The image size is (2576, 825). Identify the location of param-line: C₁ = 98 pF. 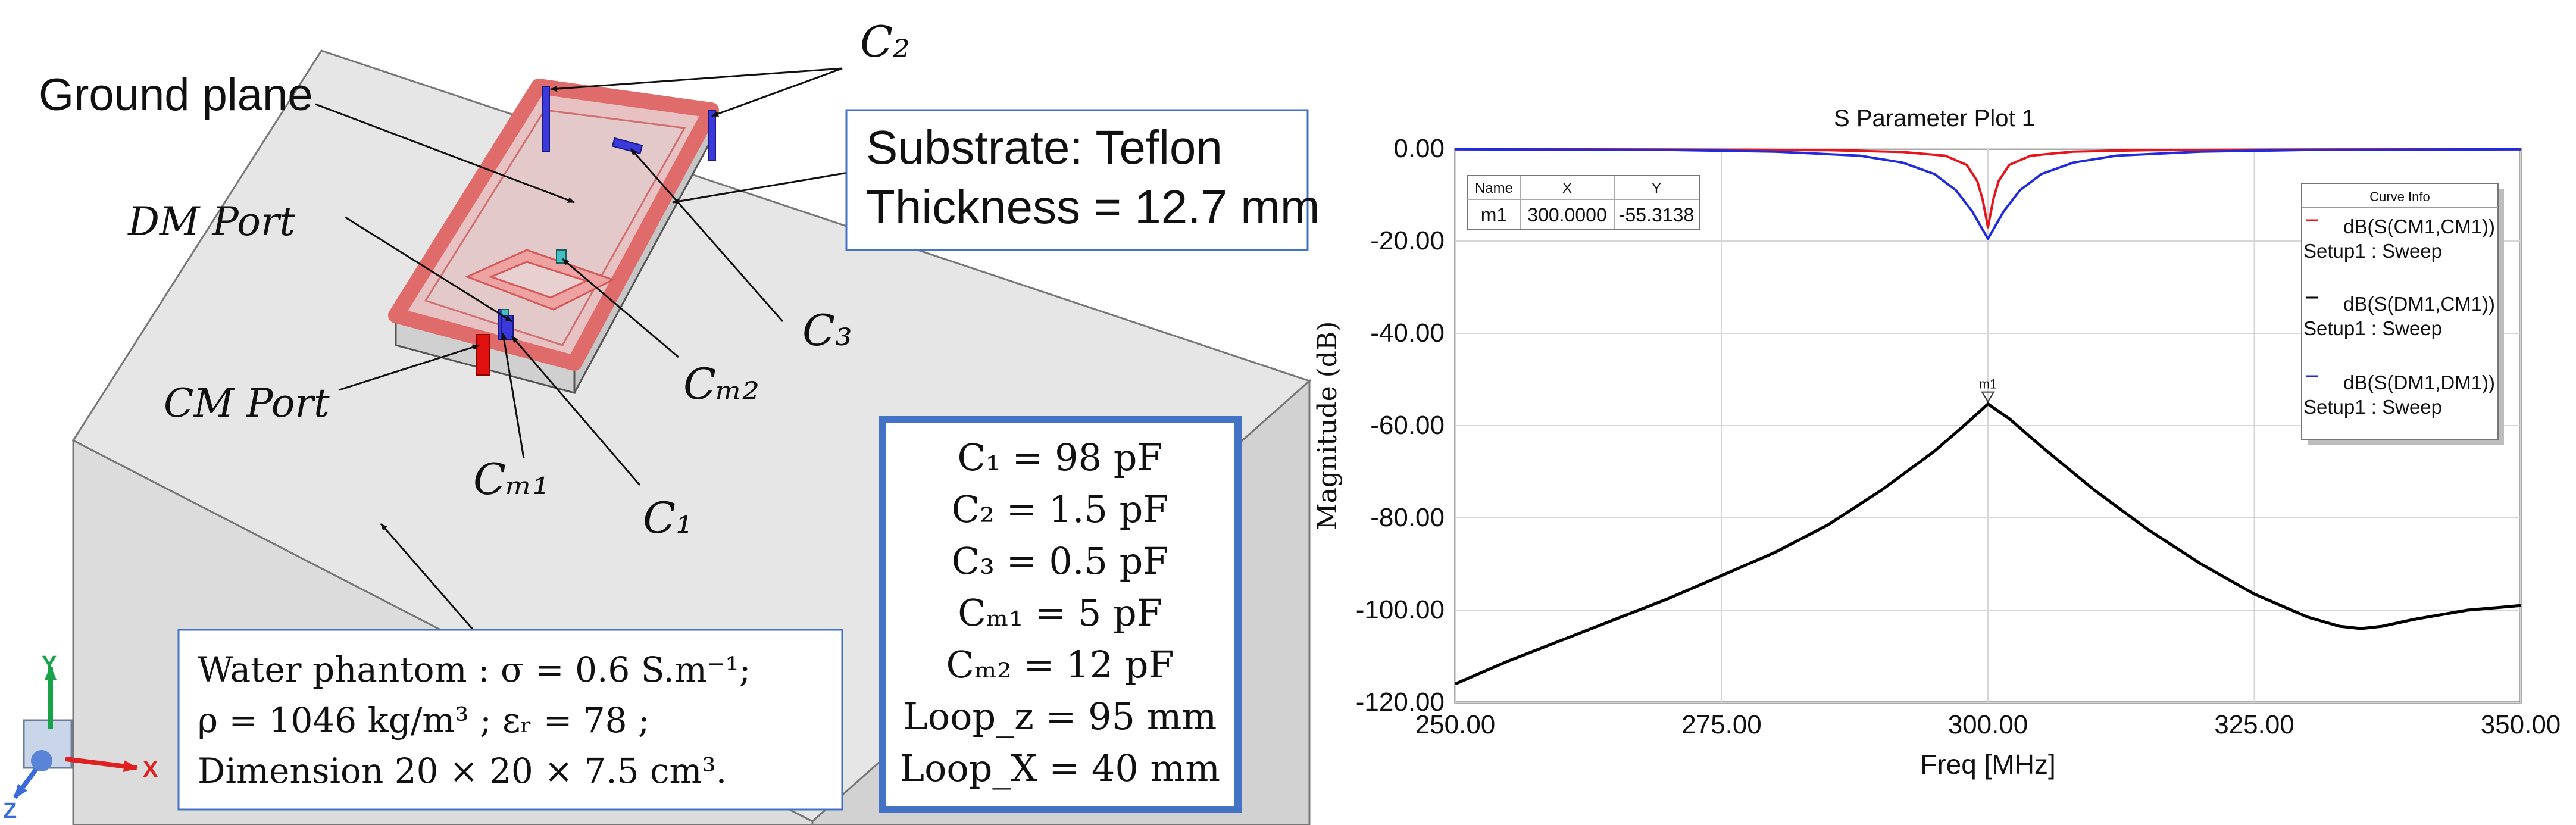
(1060, 457).